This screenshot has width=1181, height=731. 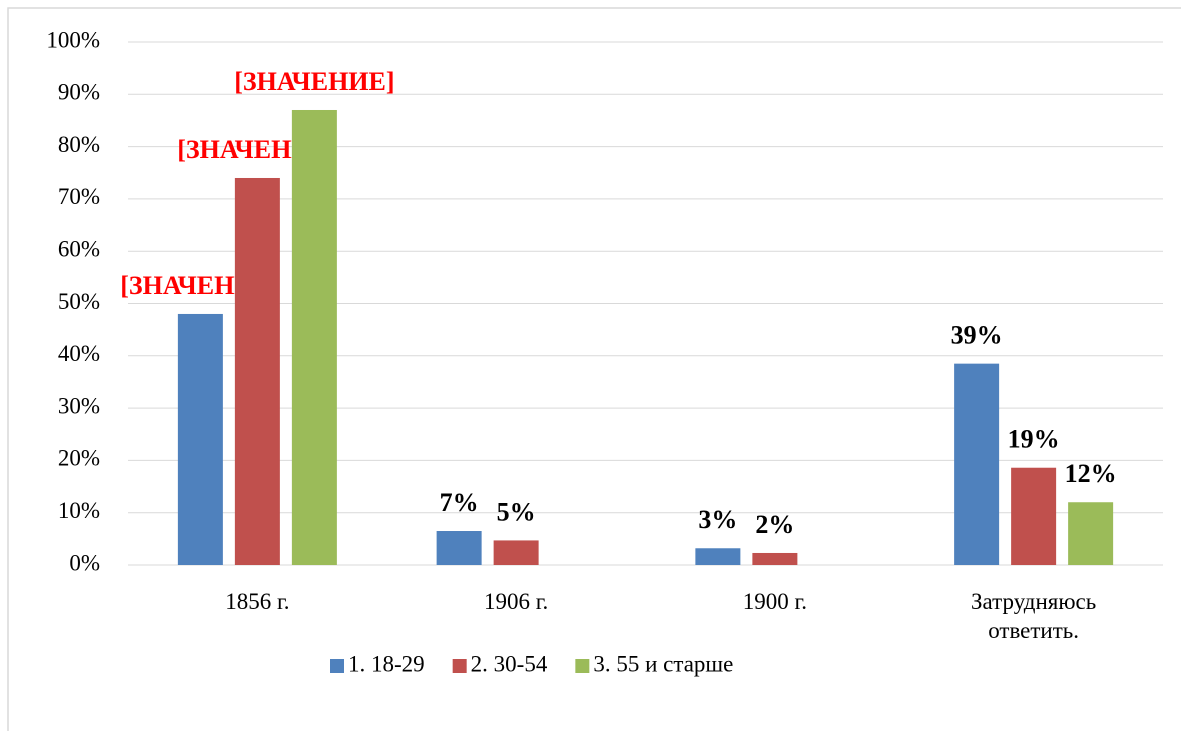 I want to click on y-tick-label: 30%, so click(x=79, y=405).